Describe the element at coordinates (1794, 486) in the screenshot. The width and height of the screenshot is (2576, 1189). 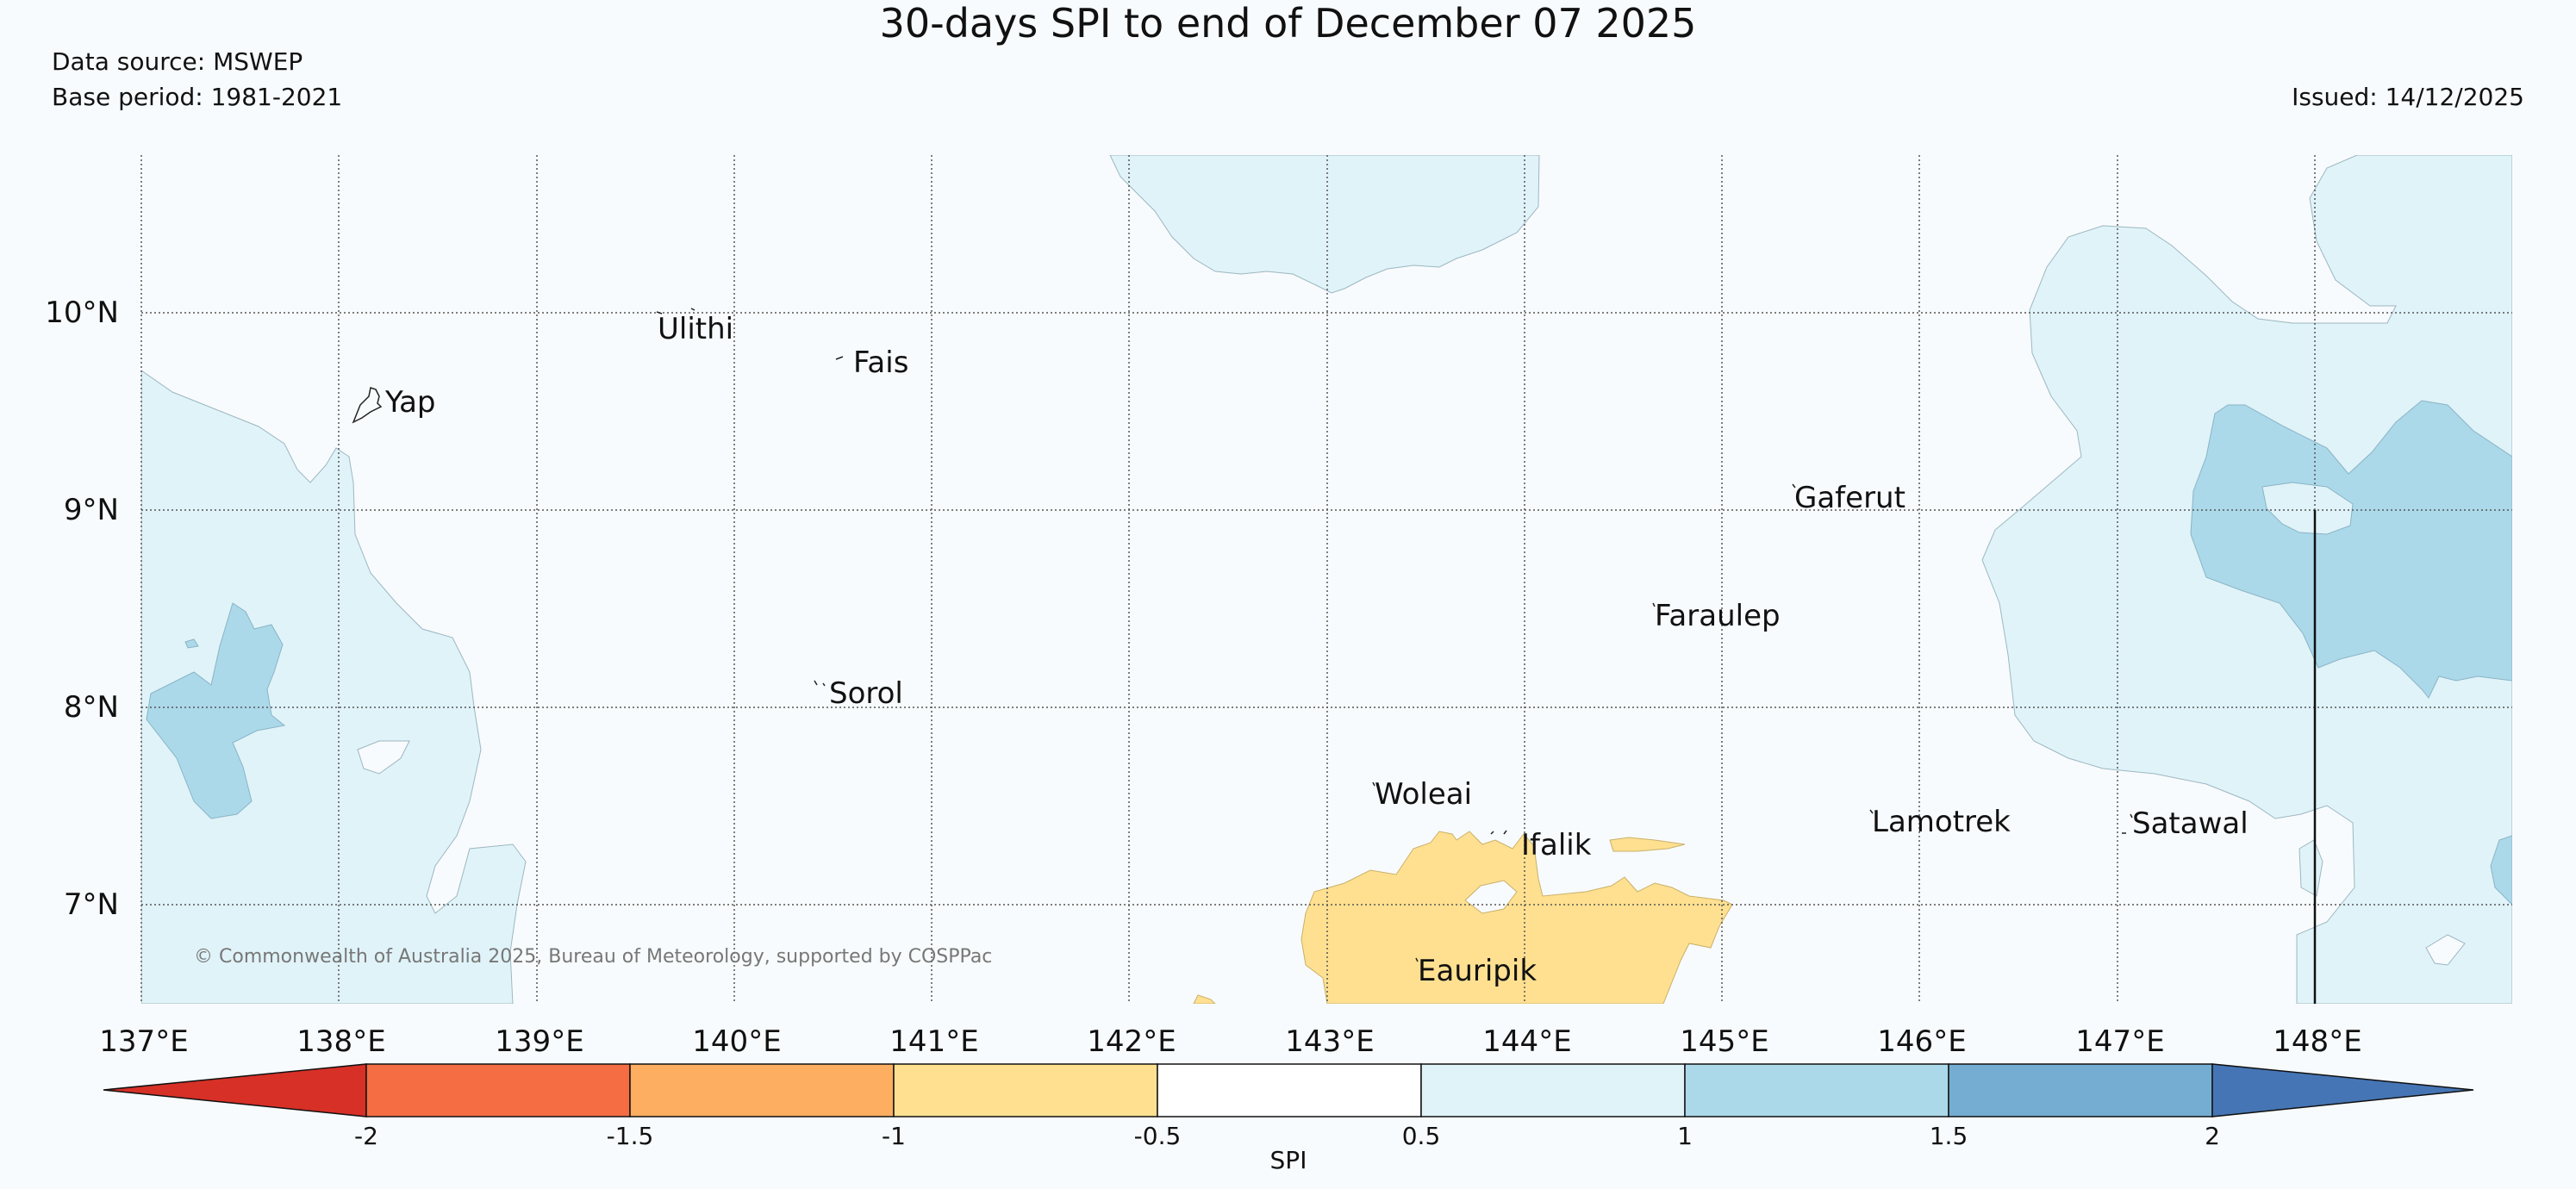
I see `gaferut-island-mark` at that location.